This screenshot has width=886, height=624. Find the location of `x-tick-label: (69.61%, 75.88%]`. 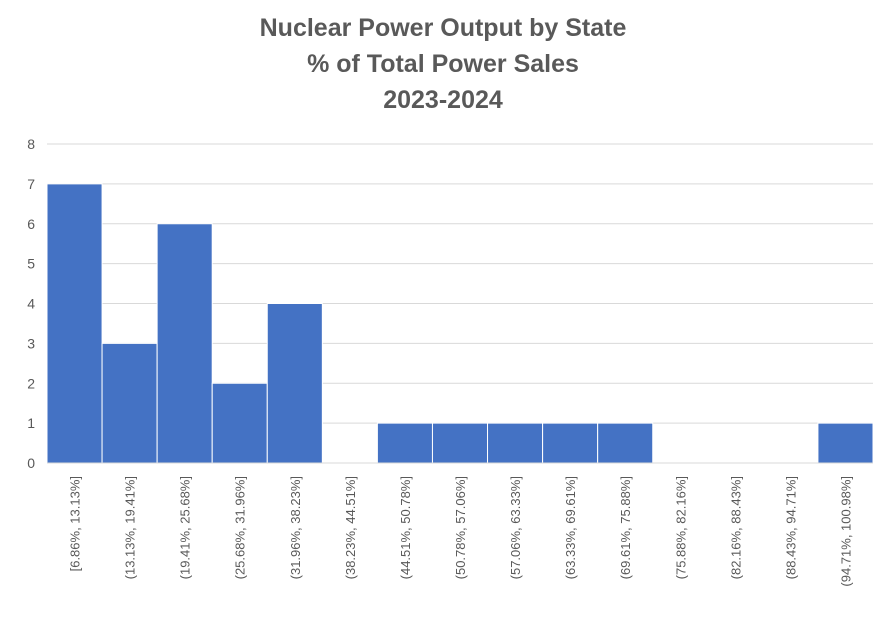

x-tick-label: (69.61%, 75.88%] is located at coordinates (625, 527).